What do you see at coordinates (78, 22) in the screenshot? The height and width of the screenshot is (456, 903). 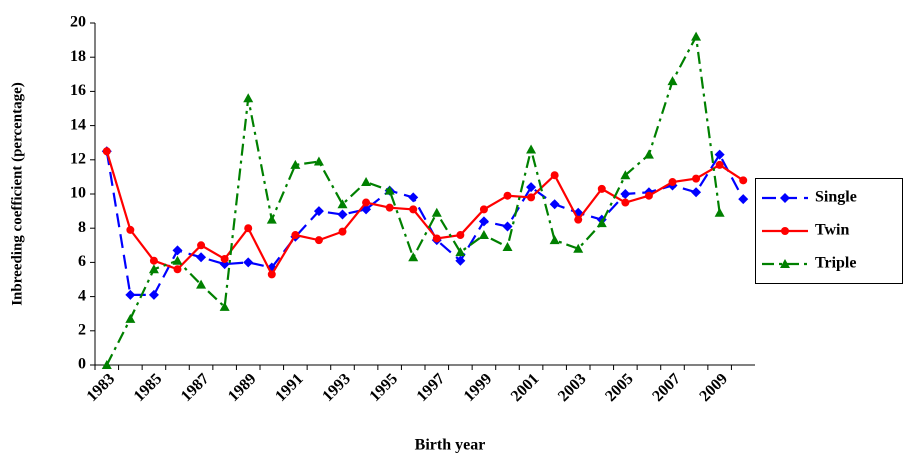 I see `y-tick-label: 20` at bounding box center [78, 22].